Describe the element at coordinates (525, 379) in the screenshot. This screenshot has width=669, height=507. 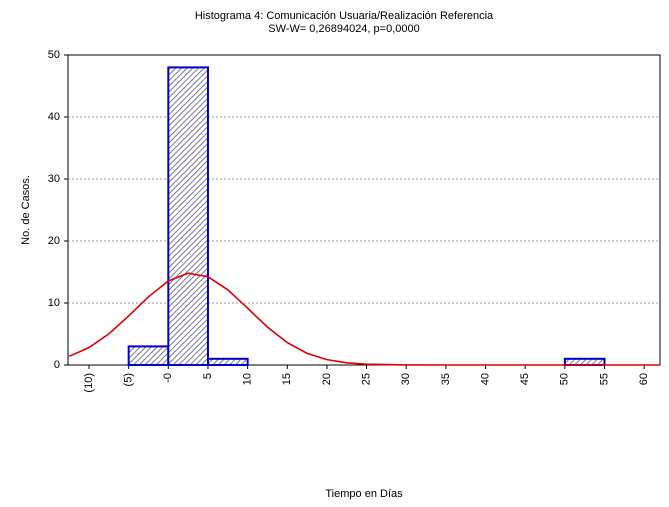
I see `x-tick-label: 45` at that location.